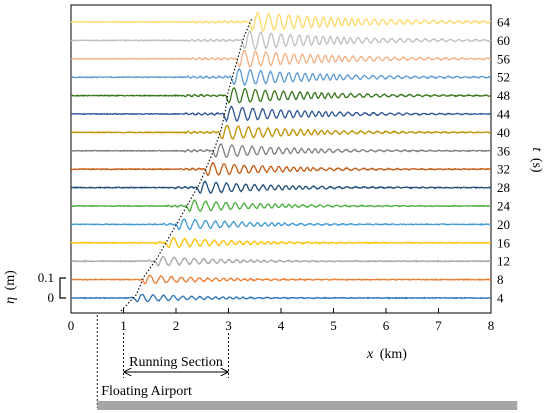  I want to click on series-line-t48, so click(281, 95).